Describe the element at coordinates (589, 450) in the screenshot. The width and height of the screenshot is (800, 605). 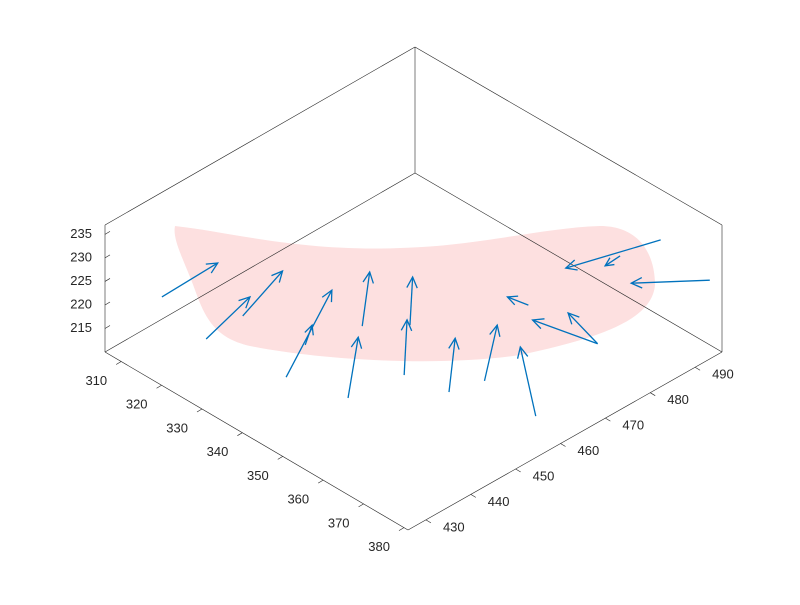
I see `y-tick-label: 460` at that location.